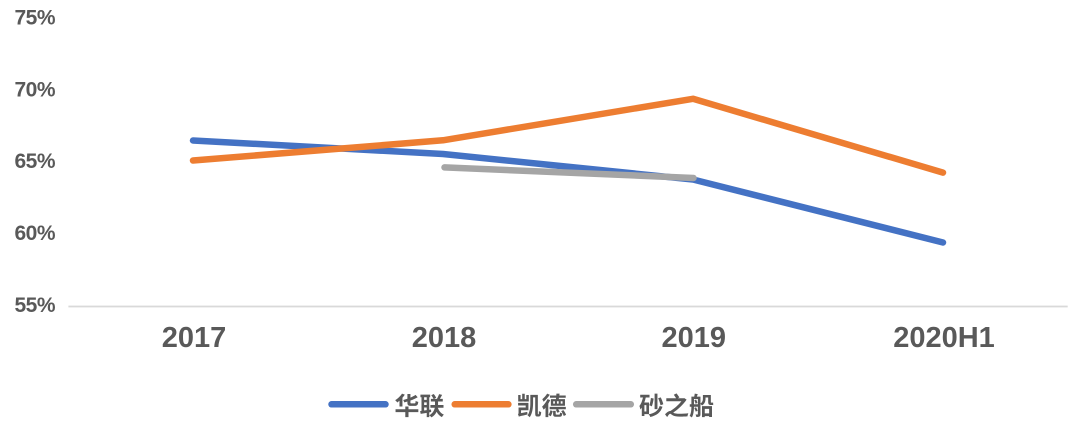 The image size is (1080, 439). I want to click on svg-text: 65%, so click(35, 161).